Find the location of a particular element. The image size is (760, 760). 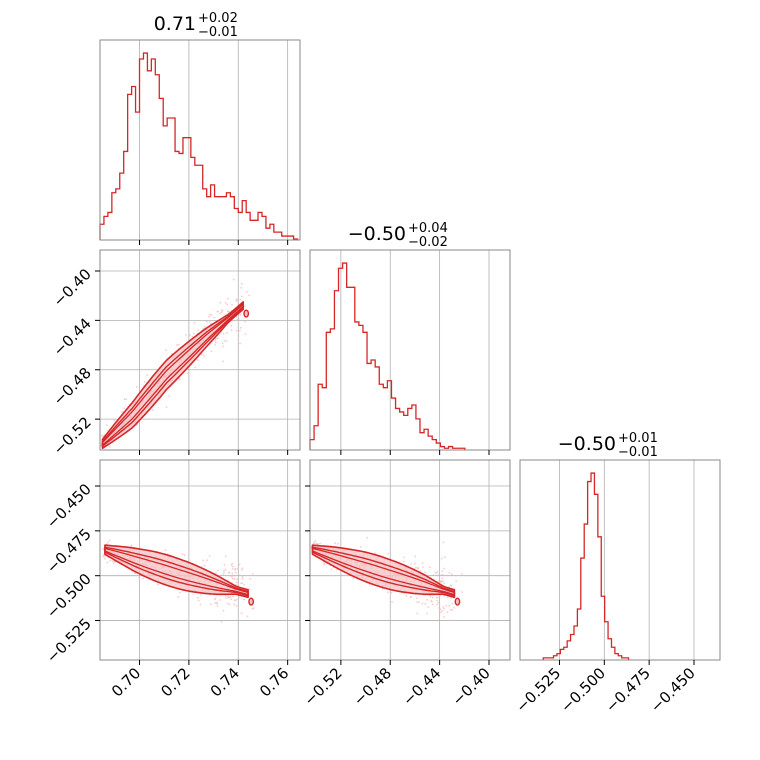

diag-3-title: −0.50 +0.01−0.01 is located at coordinates (608, 445).